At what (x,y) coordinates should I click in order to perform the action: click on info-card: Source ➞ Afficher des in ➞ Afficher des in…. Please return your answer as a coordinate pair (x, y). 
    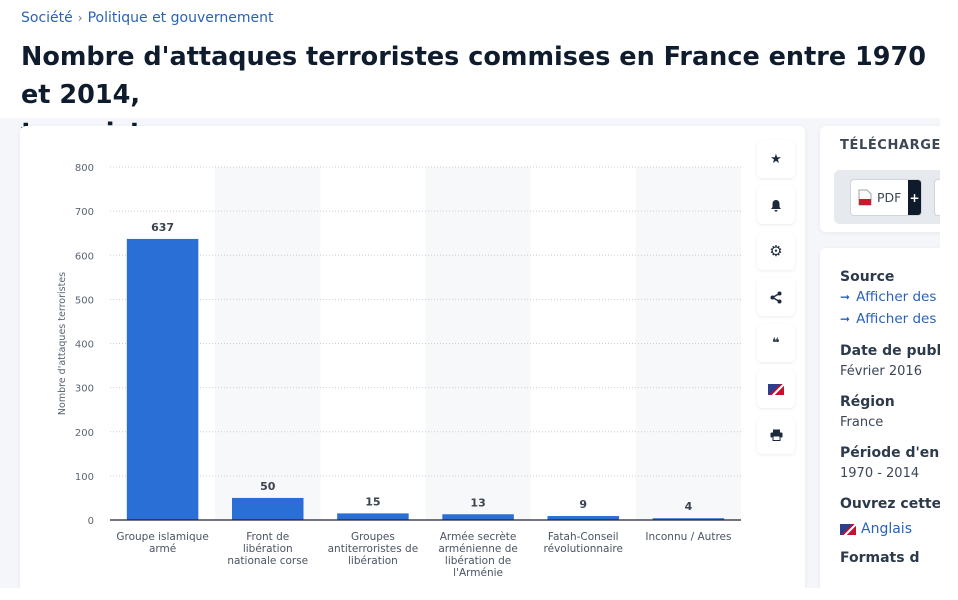
    Looking at the image, I should click on (889, 424).